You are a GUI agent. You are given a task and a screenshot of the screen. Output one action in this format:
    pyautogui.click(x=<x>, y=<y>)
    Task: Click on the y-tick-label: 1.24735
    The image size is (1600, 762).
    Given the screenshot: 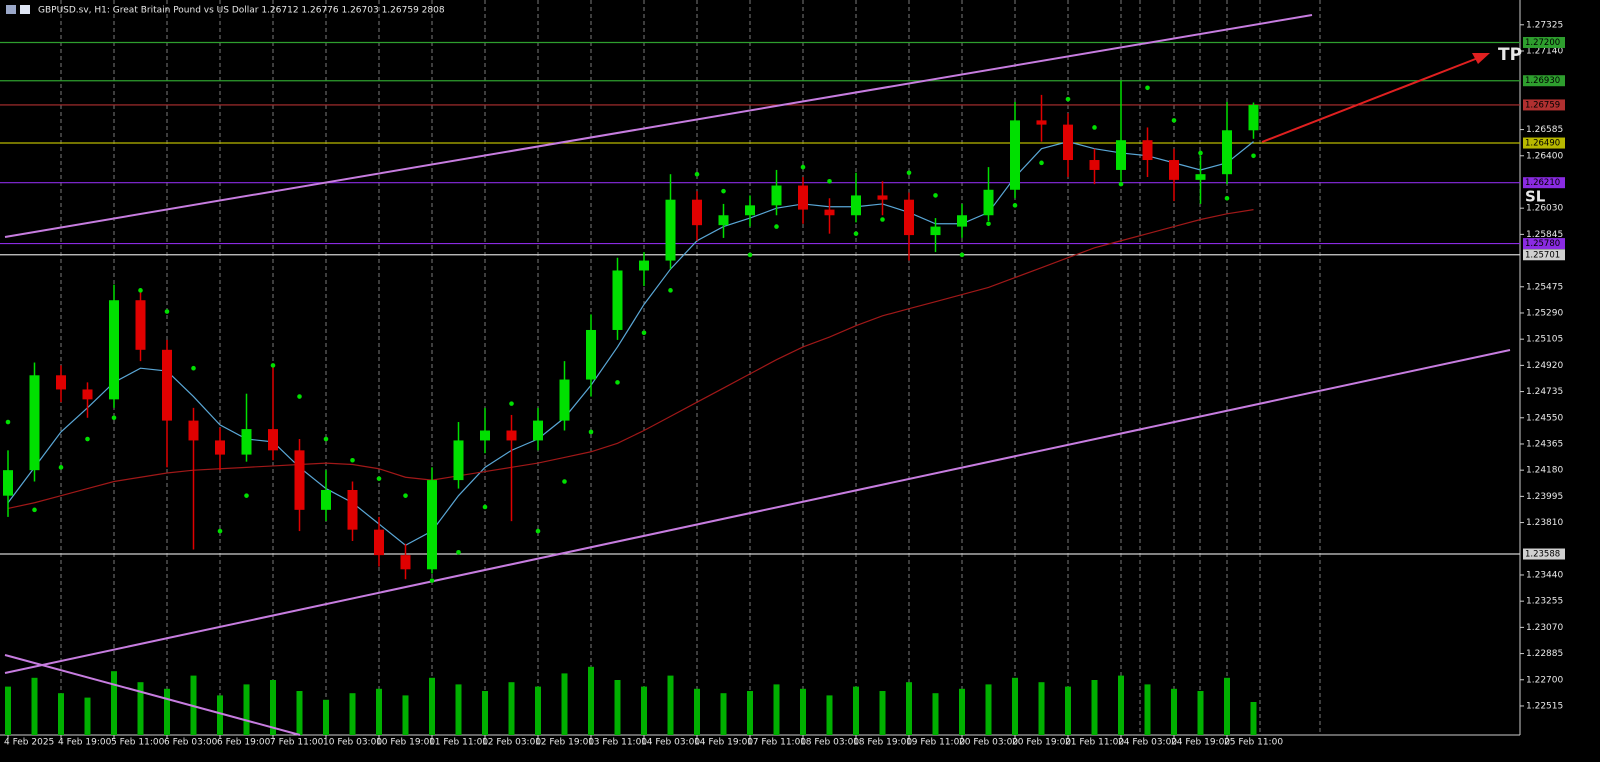 What is the action you would take?
    pyautogui.click(x=1544, y=392)
    